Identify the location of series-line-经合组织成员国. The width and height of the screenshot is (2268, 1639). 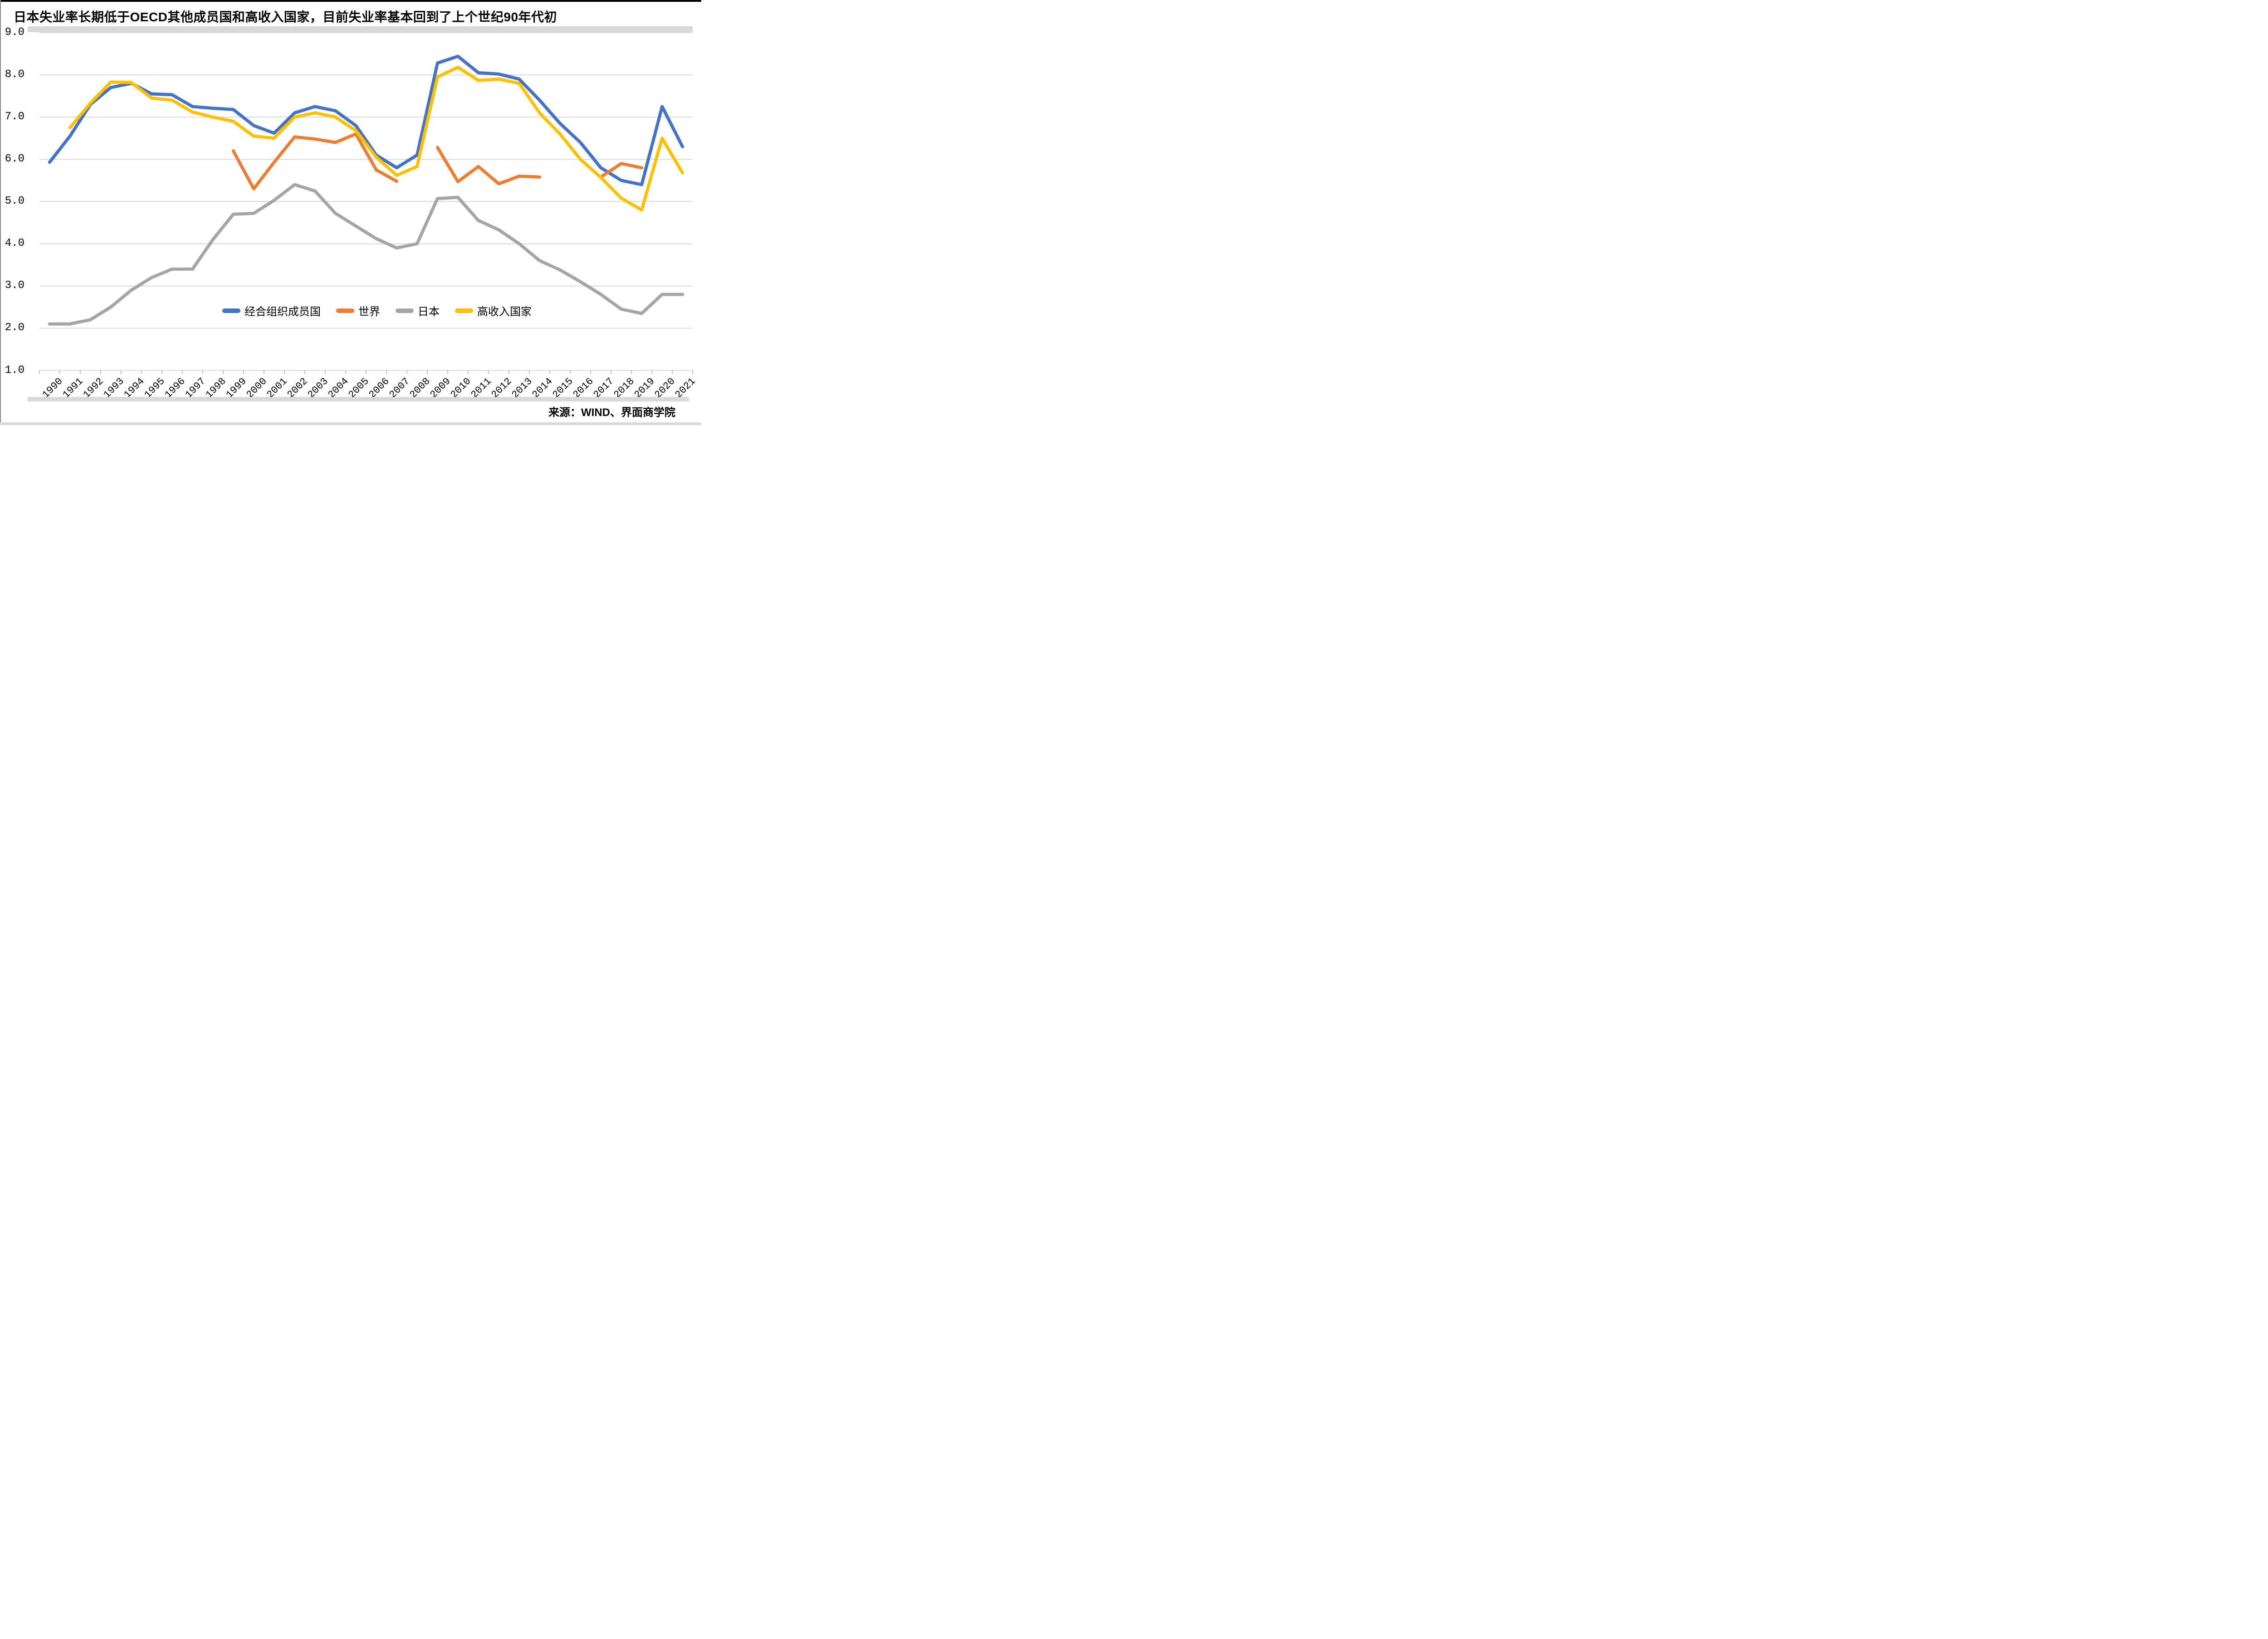
(366, 120).